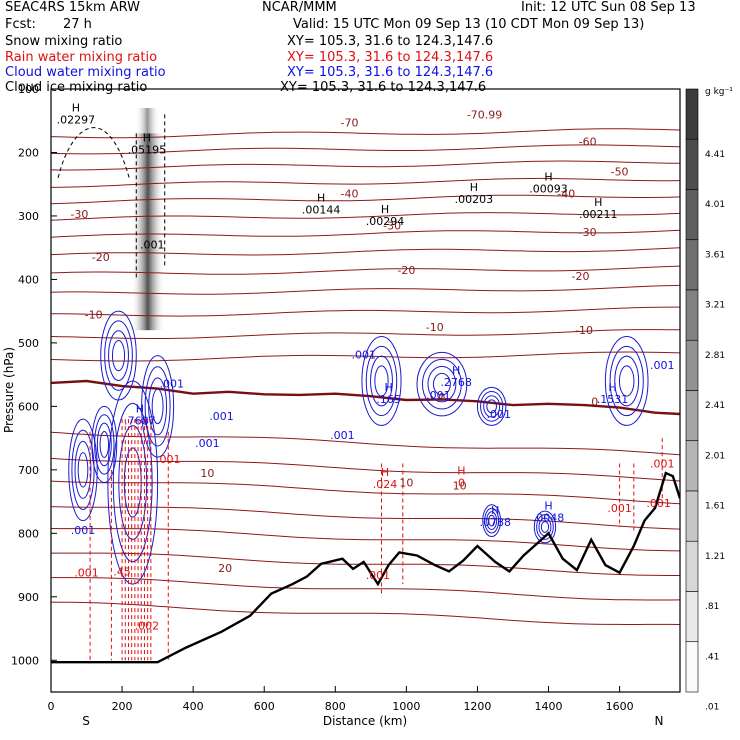 The width and height of the screenshot is (740, 740). Describe the element at coordinates (85, 72) in the screenshot. I see `field-cloudwater-label: Cloud water mixing ratio` at that location.